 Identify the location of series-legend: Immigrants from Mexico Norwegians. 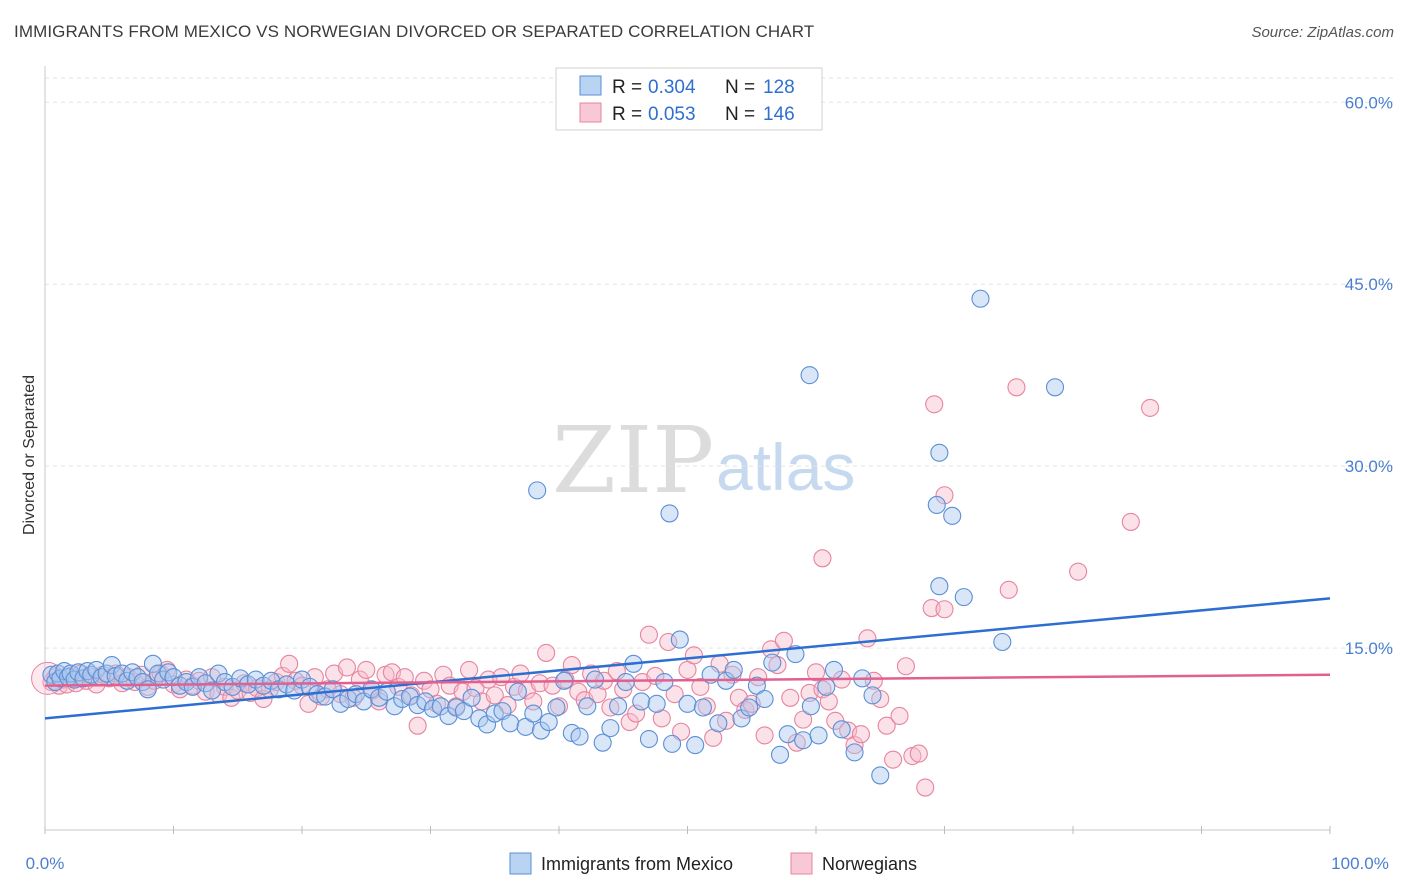
(713, 863).